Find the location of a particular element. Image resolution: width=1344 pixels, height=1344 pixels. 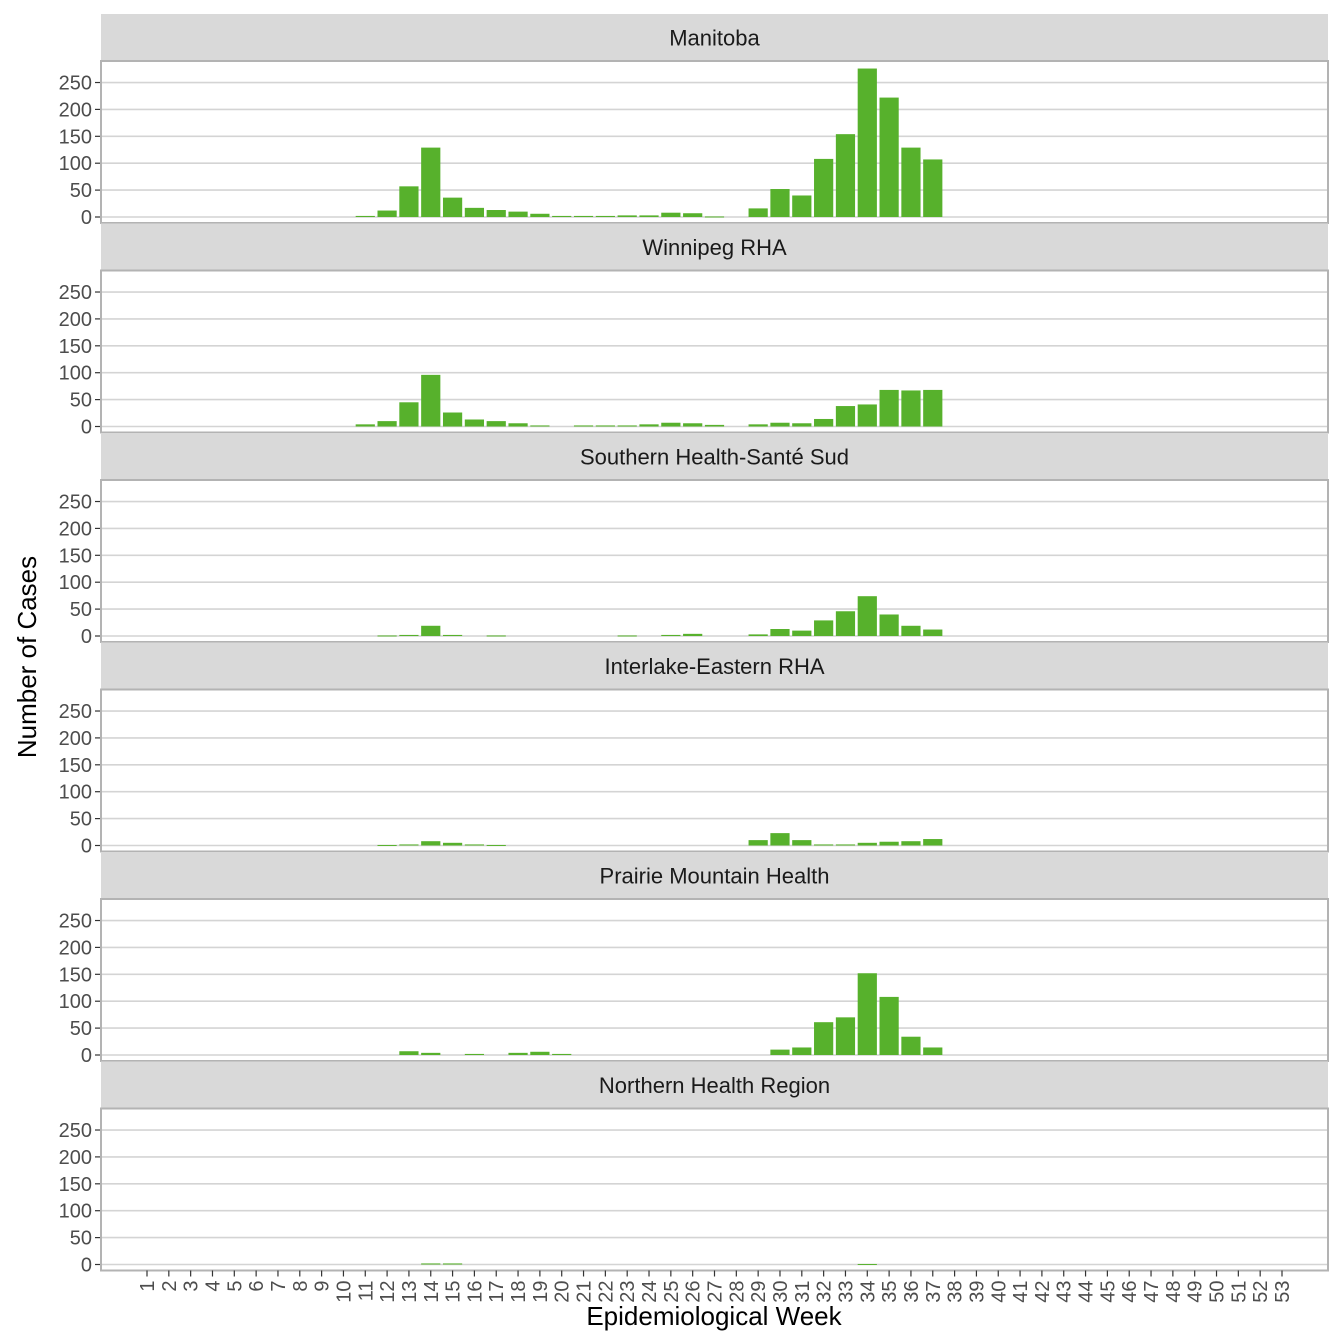

facet-title: Manitoba is located at coordinates (714, 38).